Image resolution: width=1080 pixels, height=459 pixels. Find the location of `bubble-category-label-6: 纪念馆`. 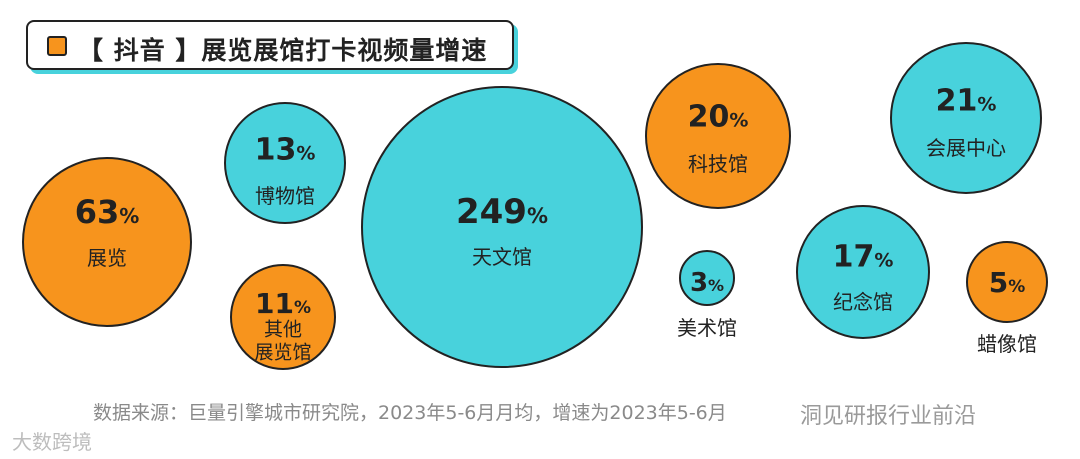

bubble-category-label-6: 纪念馆 is located at coordinates (863, 302).